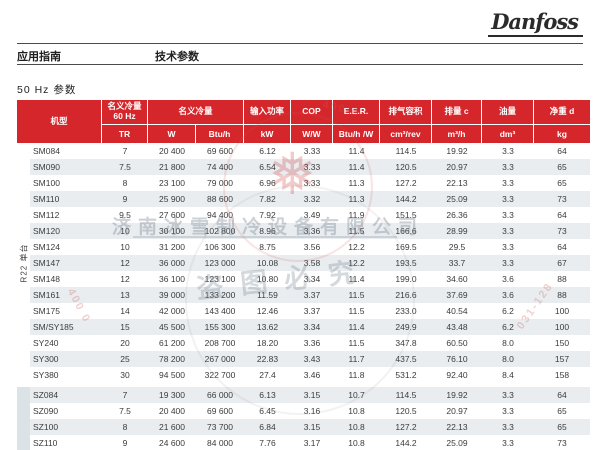 The width and height of the screenshot is (600, 450). I want to click on cell-model: SY380, so click(46, 375).